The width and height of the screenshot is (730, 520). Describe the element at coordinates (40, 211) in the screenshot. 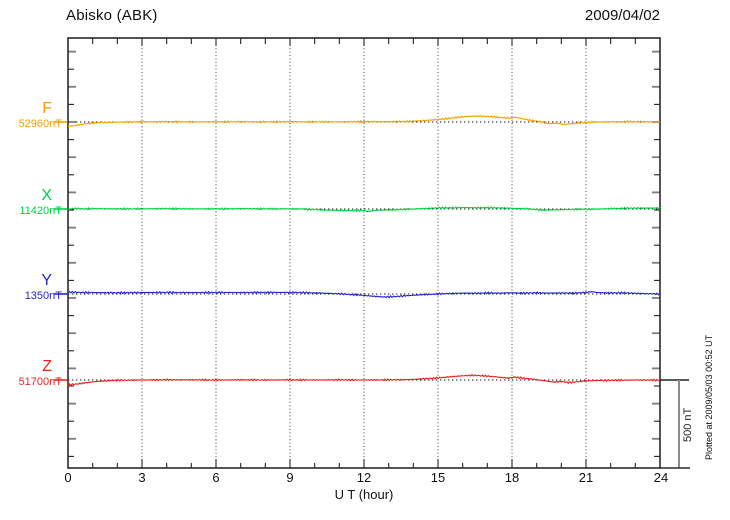

I see `channel-x-baseline-value: 11420nT` at that location.